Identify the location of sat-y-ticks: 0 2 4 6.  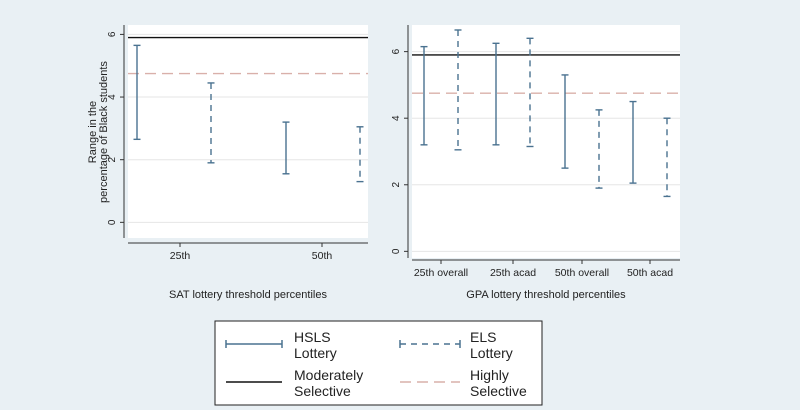
(115, 128).